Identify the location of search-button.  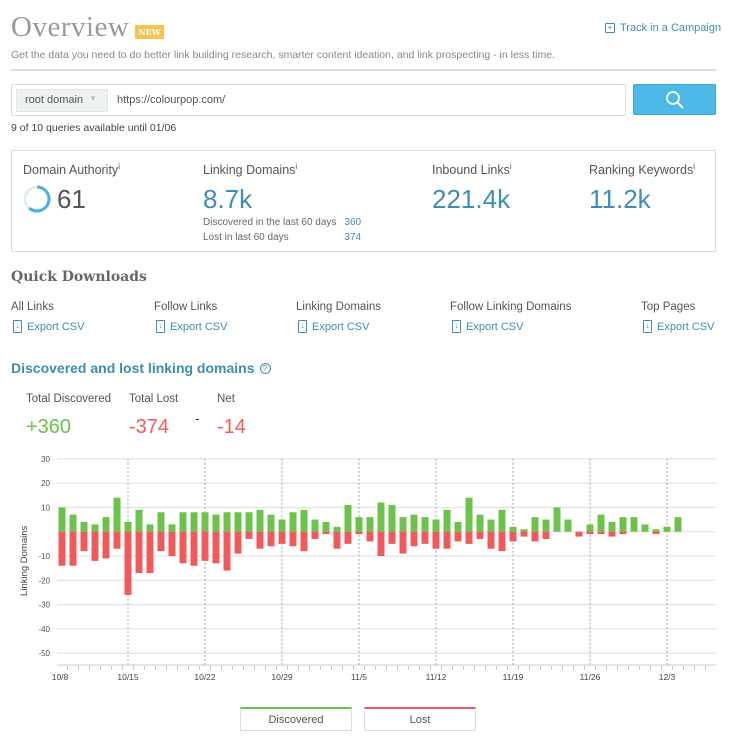
(674, 99).